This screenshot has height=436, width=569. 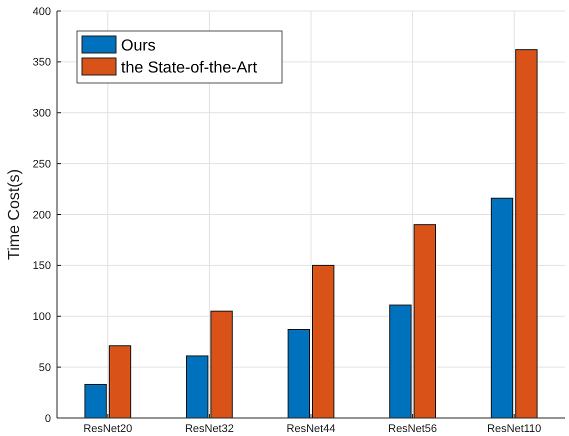 What do you see at coordinates (514, 429) in the screenshot?
I see `x-tick-label: ResNet110` at bounding box center [514, 429].